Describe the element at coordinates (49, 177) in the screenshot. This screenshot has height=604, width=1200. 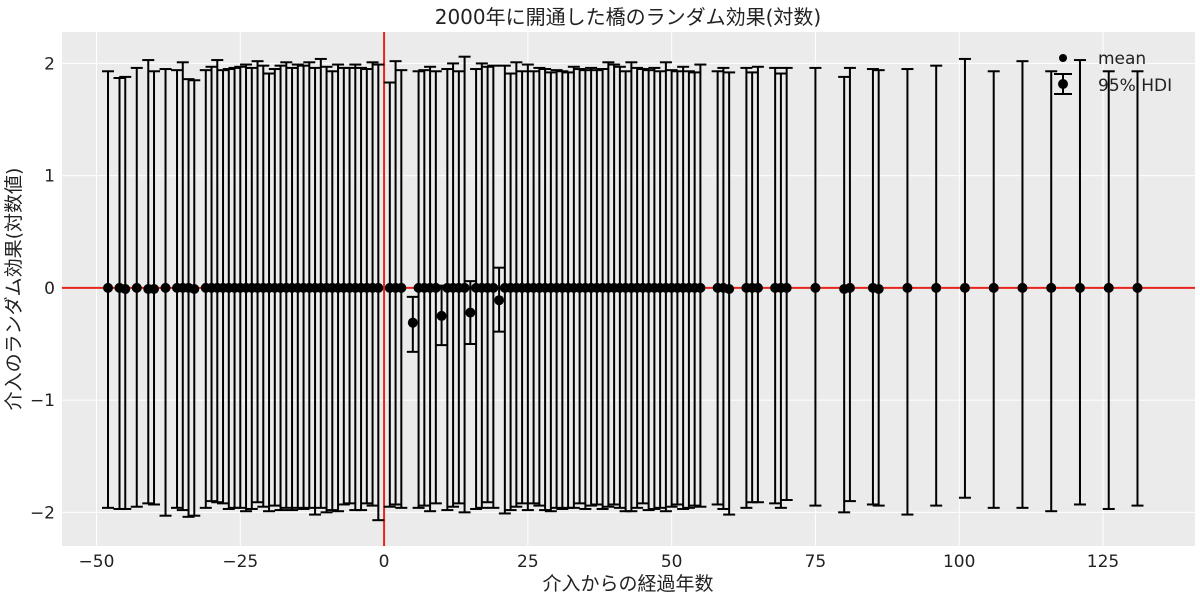
I see `y-tick-label: 1` at that location.